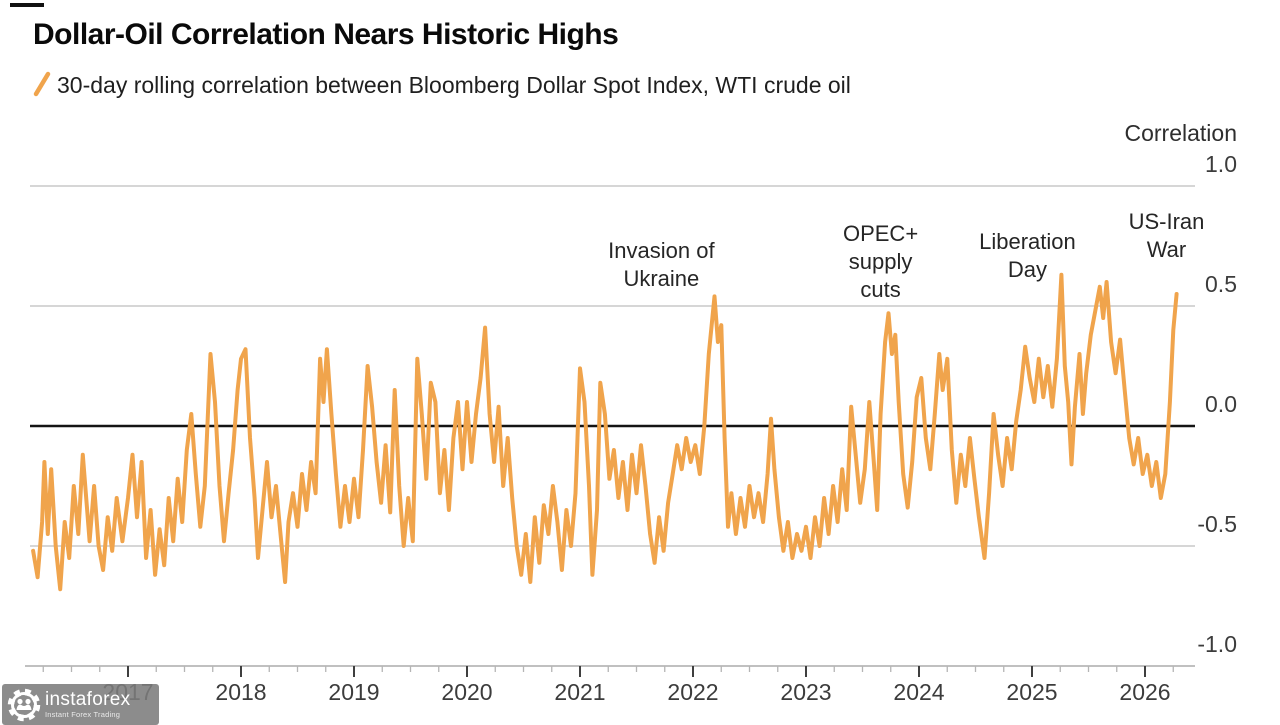  I want to click on y-axis-title: Correlation, so click(1181, 133).